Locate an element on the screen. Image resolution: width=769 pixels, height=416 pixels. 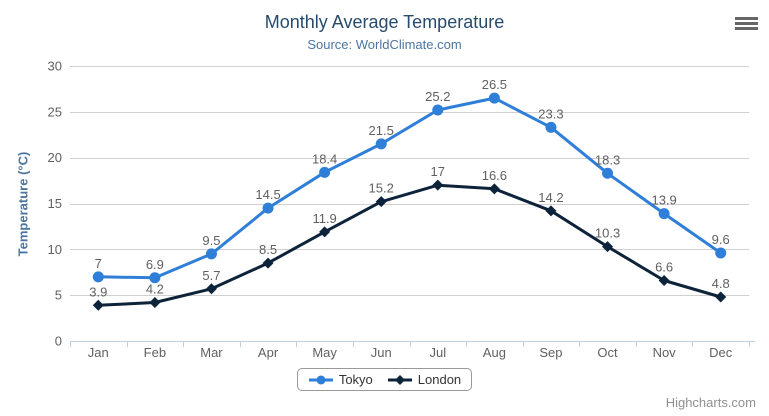
data-label: 26.5 is located at coordinates (494, 84).